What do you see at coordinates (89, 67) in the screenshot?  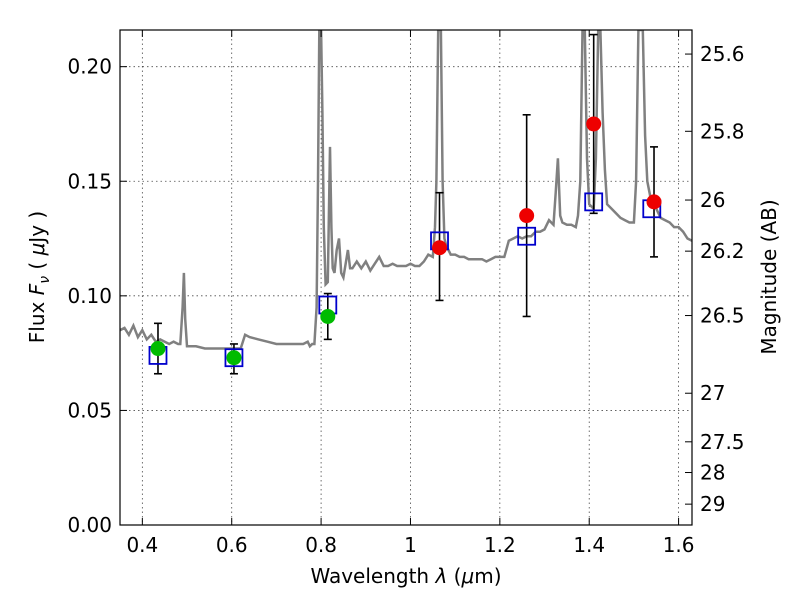 I see `y-tick-label: 0.20` at bounding box center [89, 67].